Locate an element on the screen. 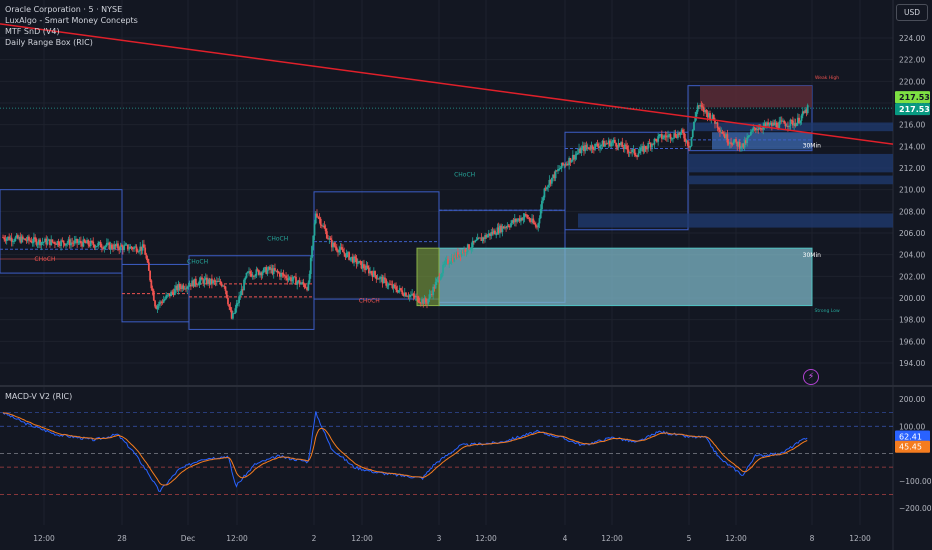 The width and height of the screenshot is (932, 550). symbol-title: Oracle Corporation · 5 · NYSE is located at coordinates (64, 9).